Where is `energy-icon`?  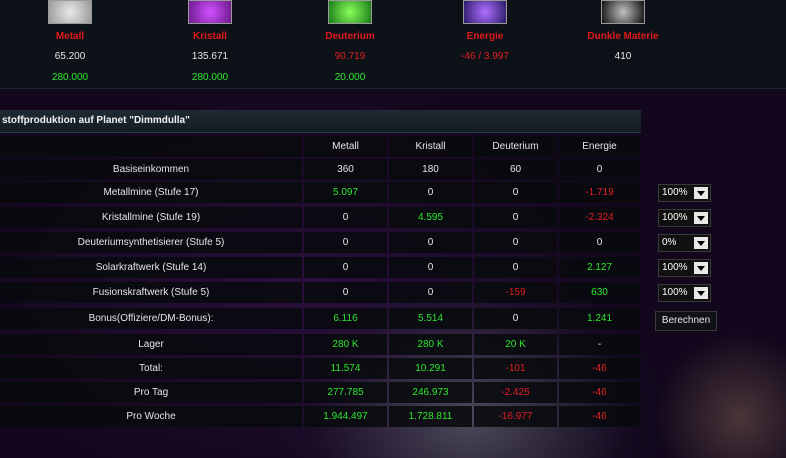
energy-icon is located at coordinates (485, 12).